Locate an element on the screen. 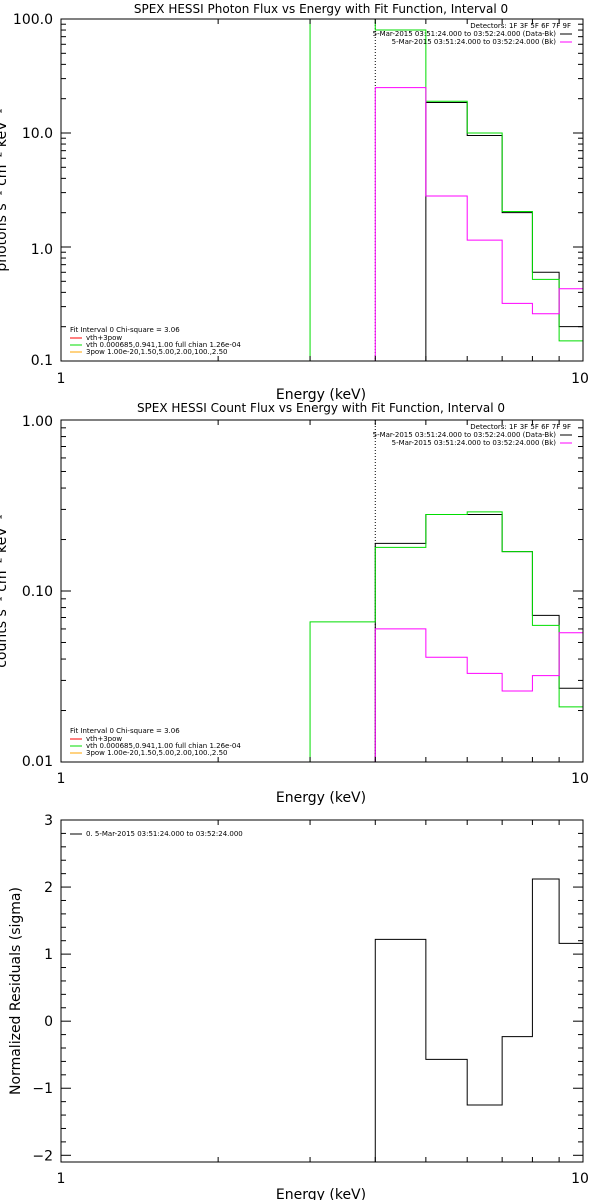 This screenshot has height=1200, width=600. count-x-tick-label-10: 10 is located at coordinates (580, 779).